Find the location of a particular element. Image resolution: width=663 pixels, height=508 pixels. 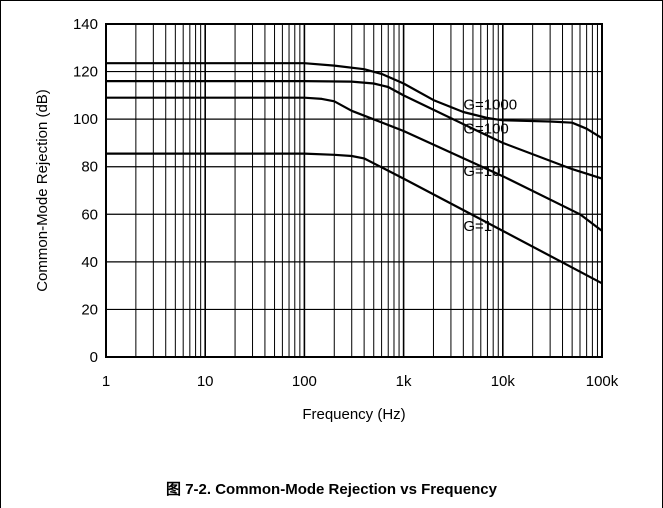

series-label: G=100 is located at coordinates (485, 128).